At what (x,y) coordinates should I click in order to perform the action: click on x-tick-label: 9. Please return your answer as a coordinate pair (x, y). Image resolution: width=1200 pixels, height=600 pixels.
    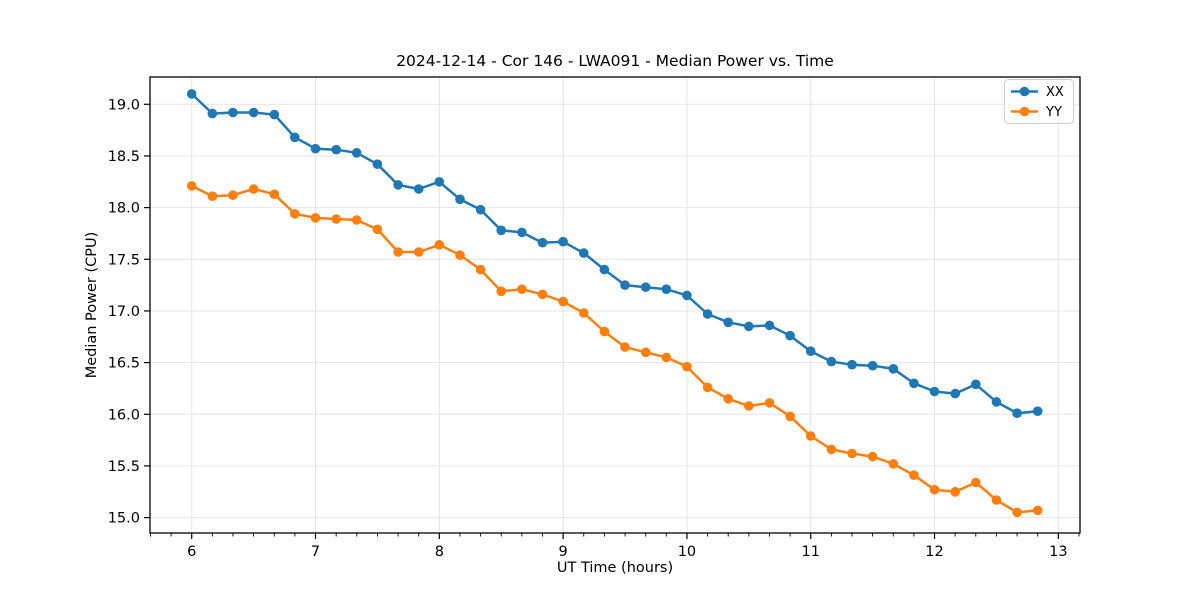
    Looking at the image, I should click on (563, 552).